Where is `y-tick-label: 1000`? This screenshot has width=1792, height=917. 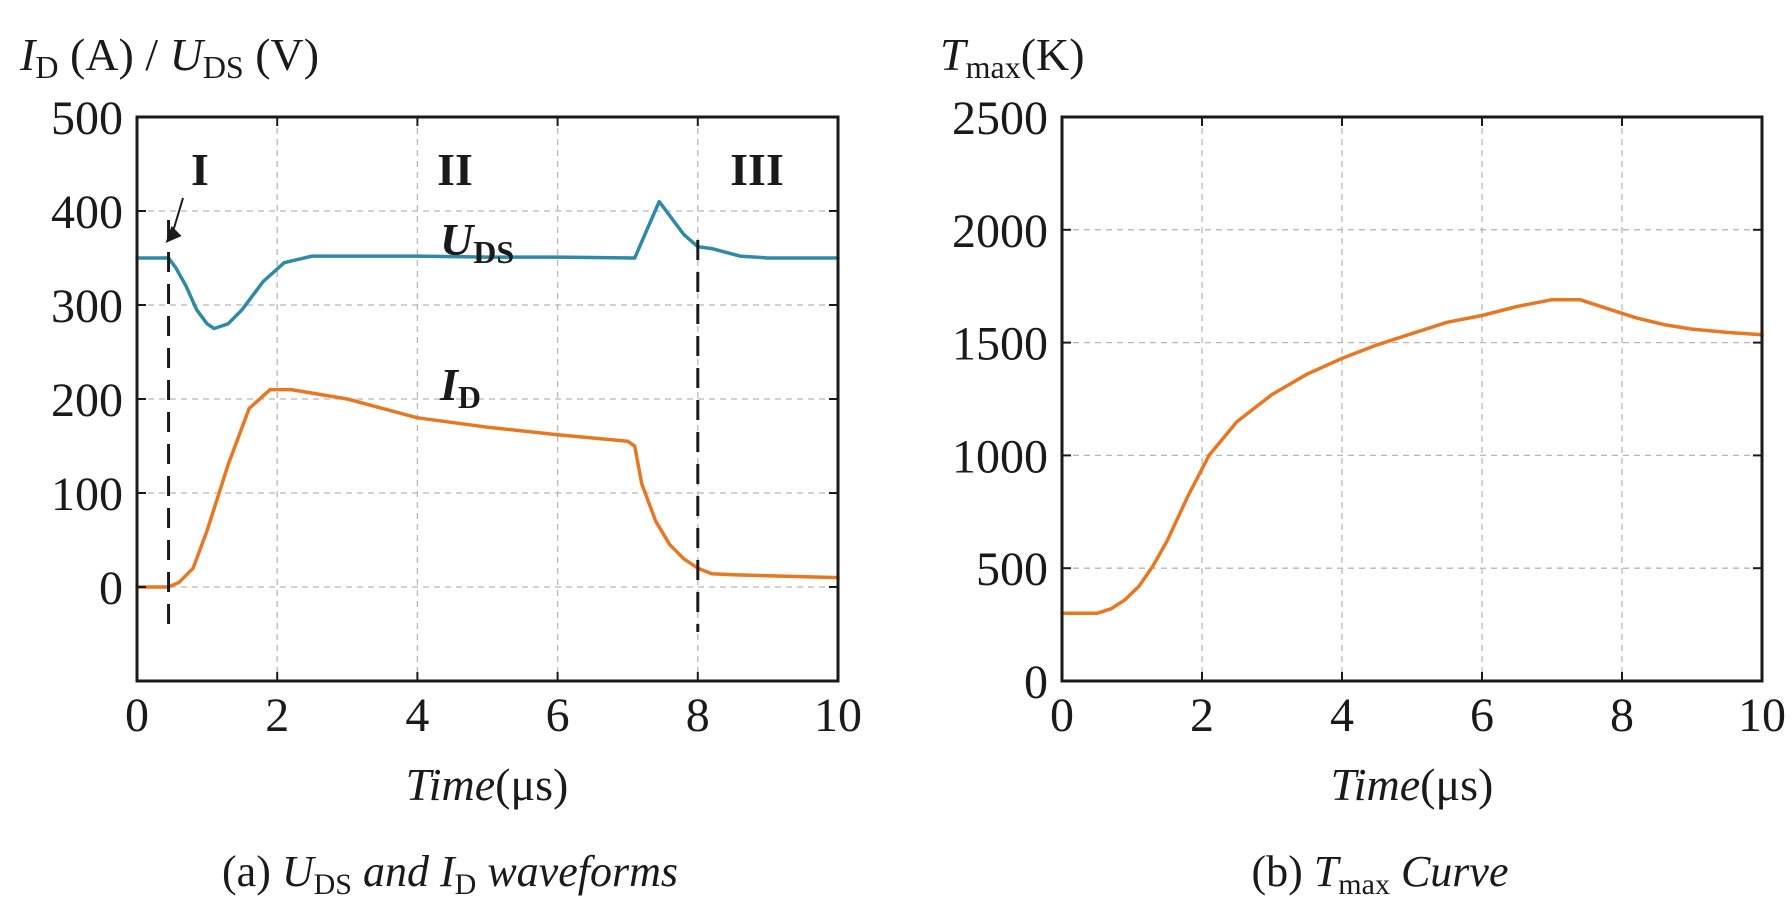
y-tick-label: 1000 is located at coordinates (1000, 456).